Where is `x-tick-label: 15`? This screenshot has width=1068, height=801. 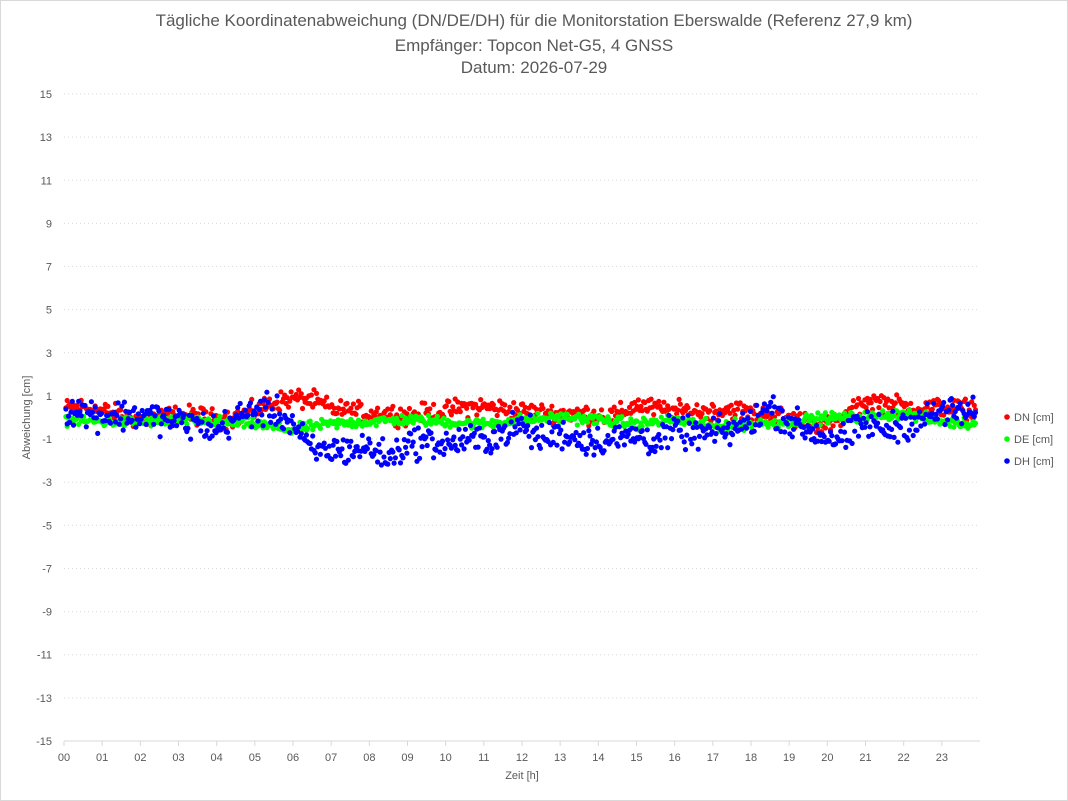
x-tick-label: 15 is located at coordinates (636, 758).